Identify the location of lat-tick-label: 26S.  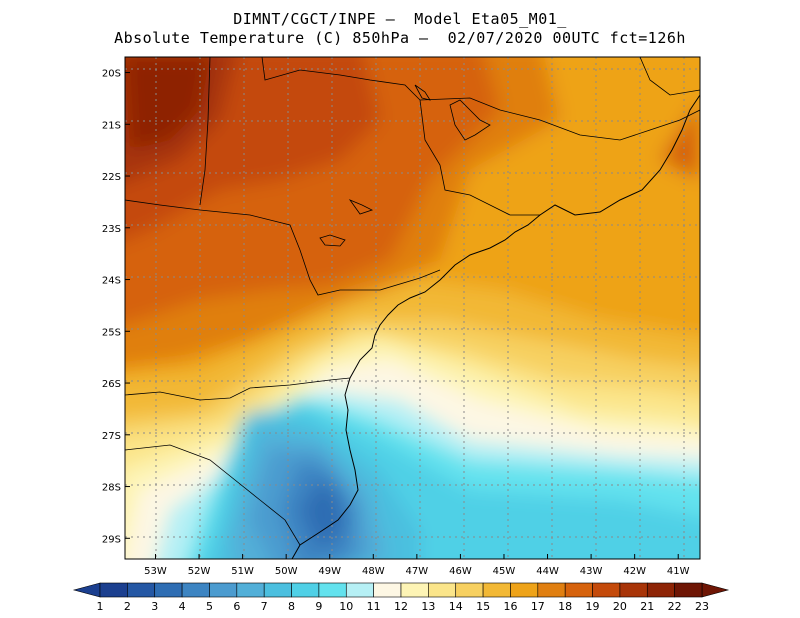
(111, 384).